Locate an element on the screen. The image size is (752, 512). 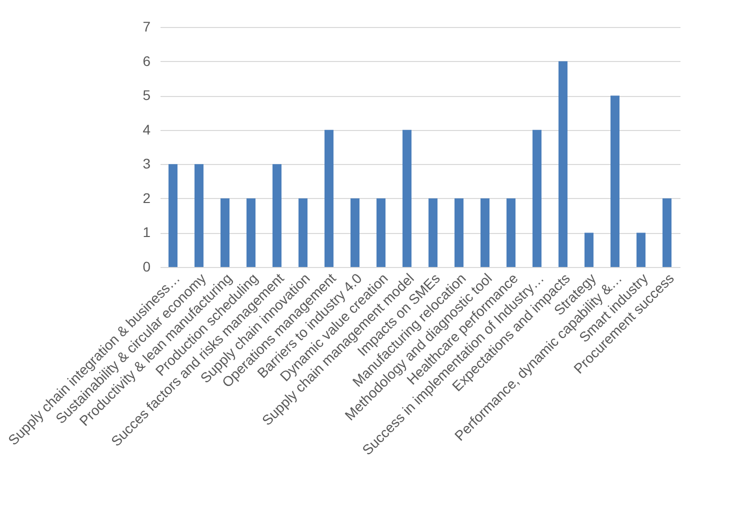
y-tick-label: 2 is located at coordinates (146, 198).